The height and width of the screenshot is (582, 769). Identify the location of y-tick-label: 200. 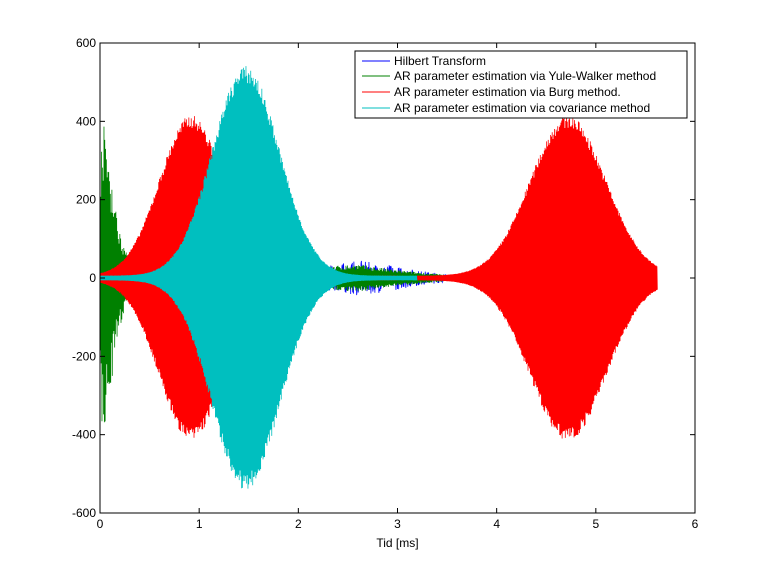
(86, 200).